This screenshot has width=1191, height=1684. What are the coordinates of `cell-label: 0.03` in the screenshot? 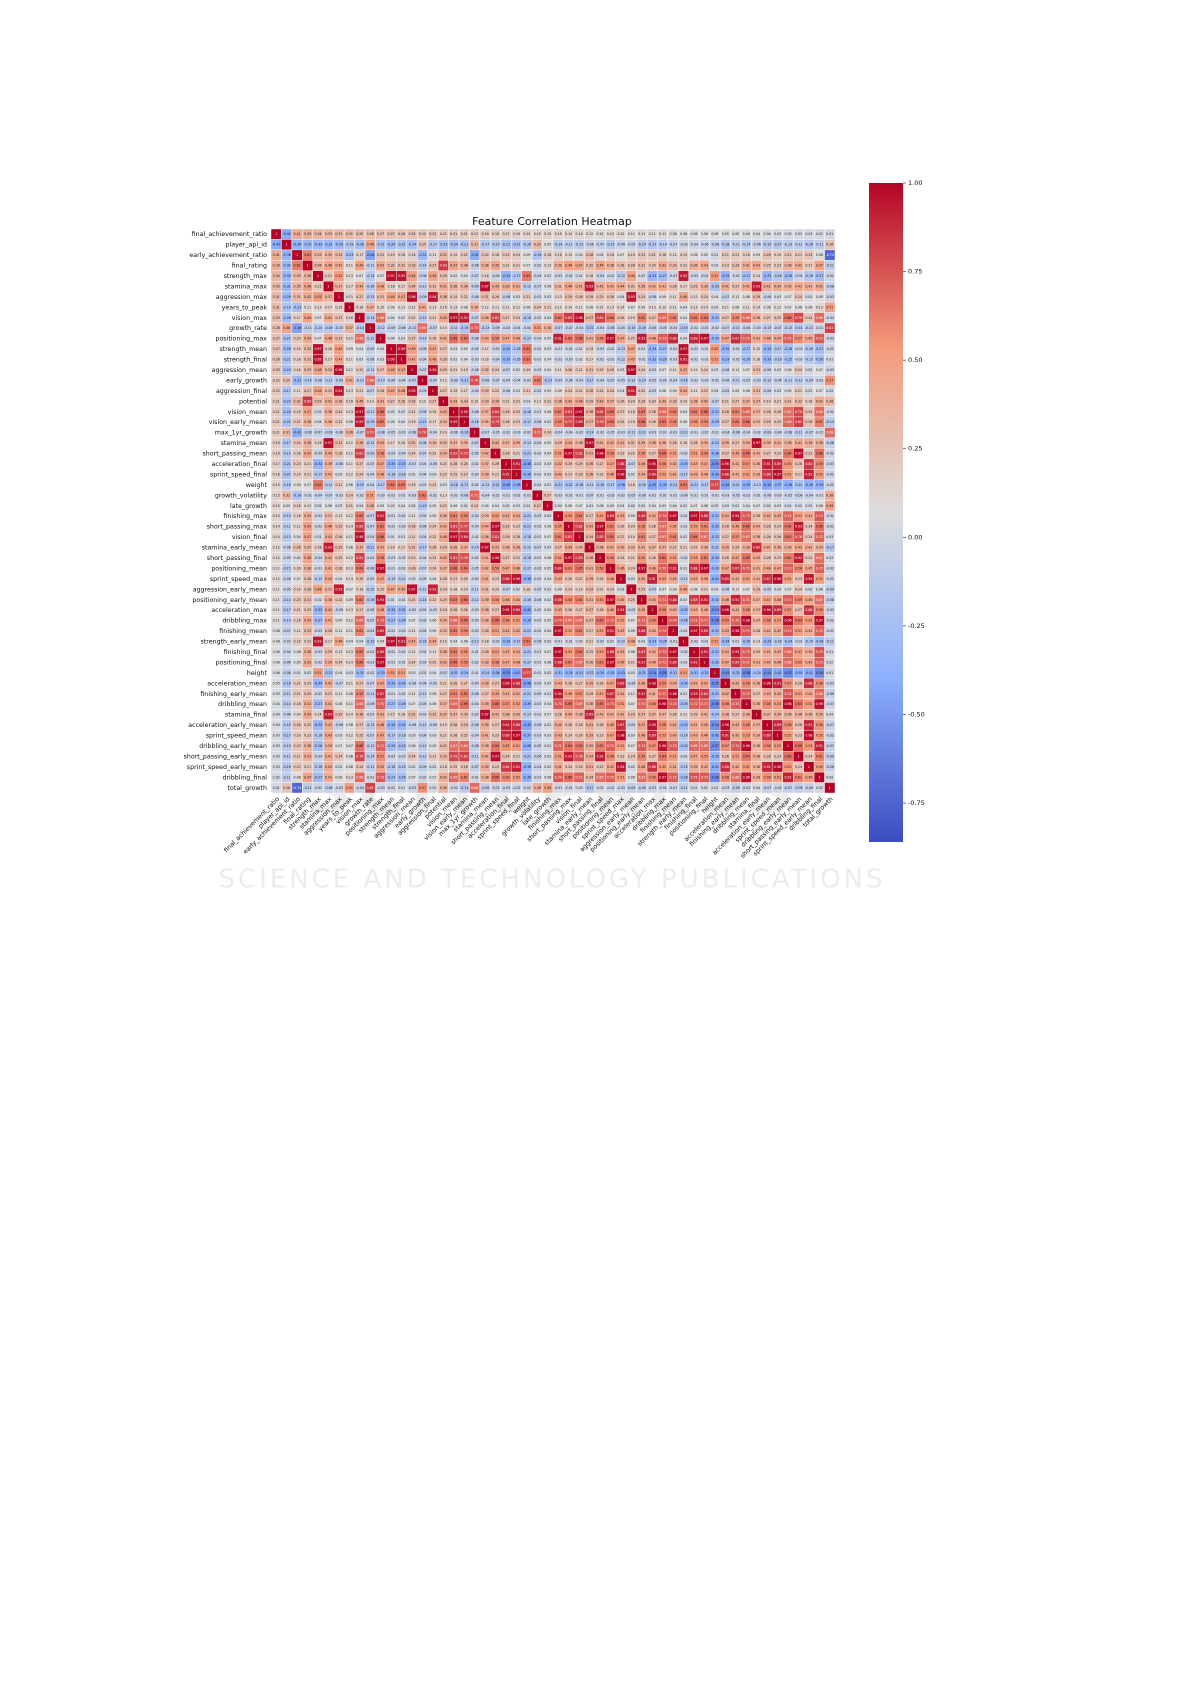 It's located at (380, 360).